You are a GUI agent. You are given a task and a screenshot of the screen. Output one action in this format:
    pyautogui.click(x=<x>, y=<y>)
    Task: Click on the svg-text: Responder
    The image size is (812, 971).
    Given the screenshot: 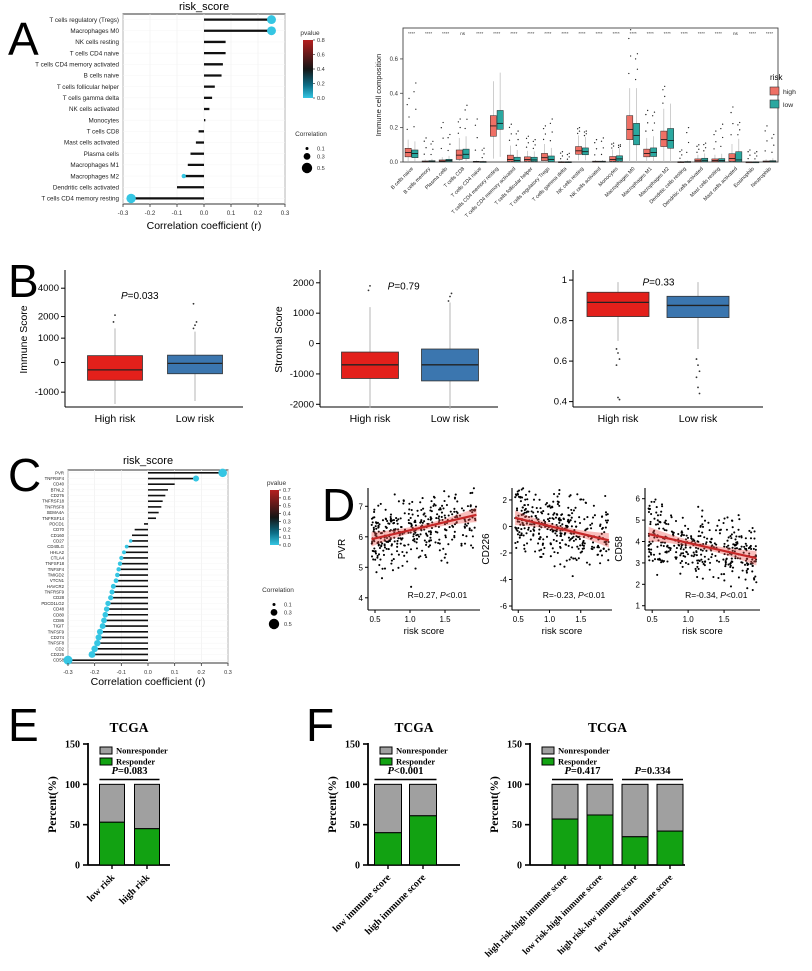 What is the action you would take?
    pyautogui.click(x=577, y=762)
    